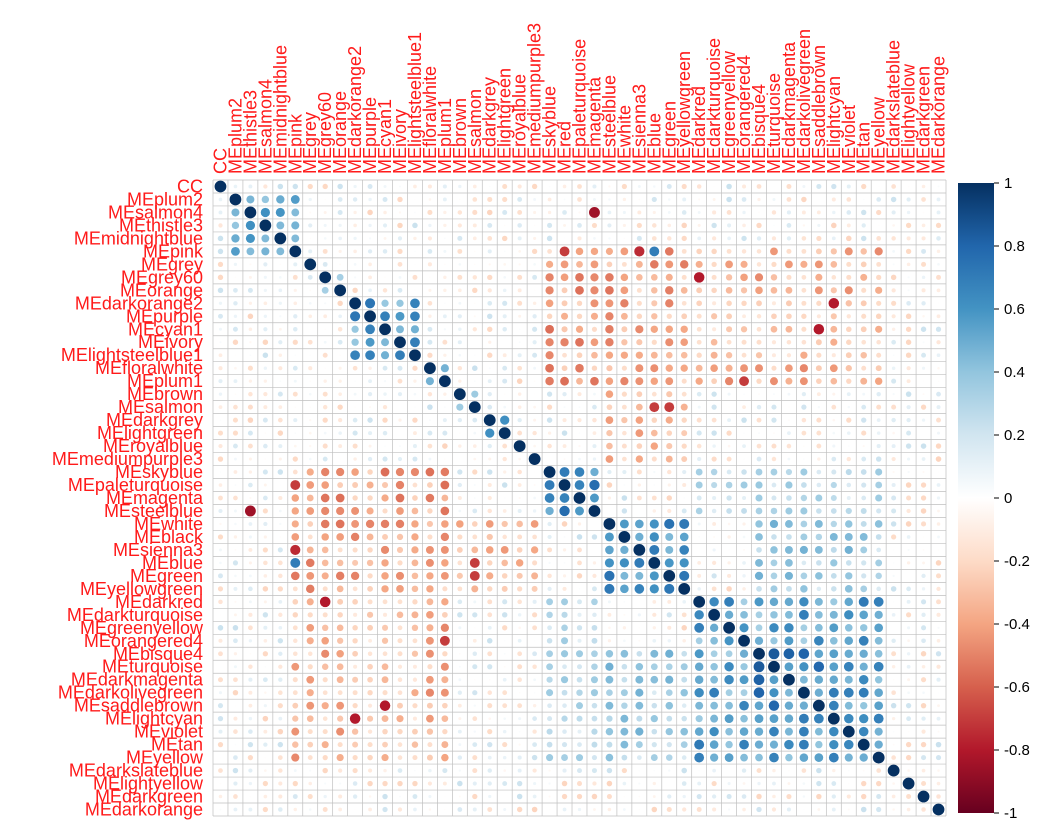 The height and width of the screenshot is (824, 1045). What do you see at coordinates (155, 212) in the screenshot?
I see `row-label: MEsalmon4` at bounding box center [155, 212].